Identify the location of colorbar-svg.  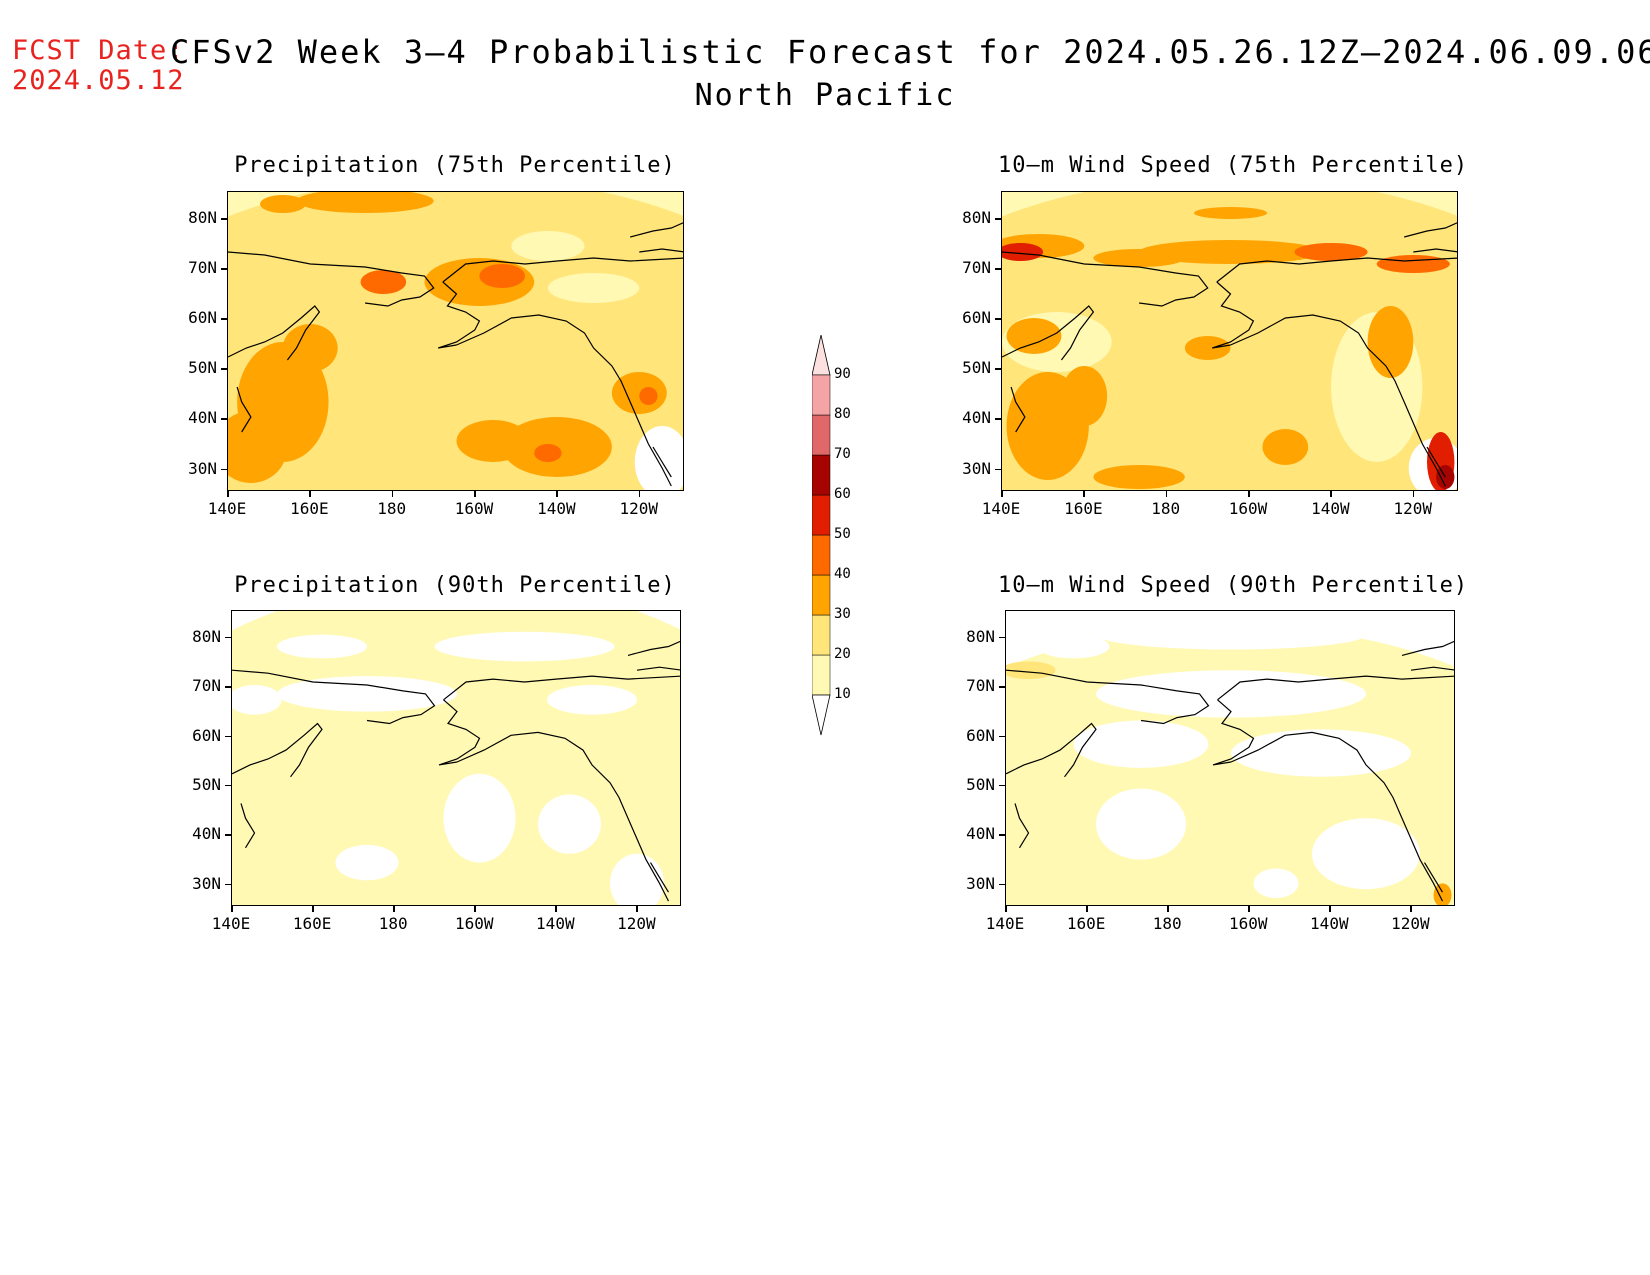
(821, 535).